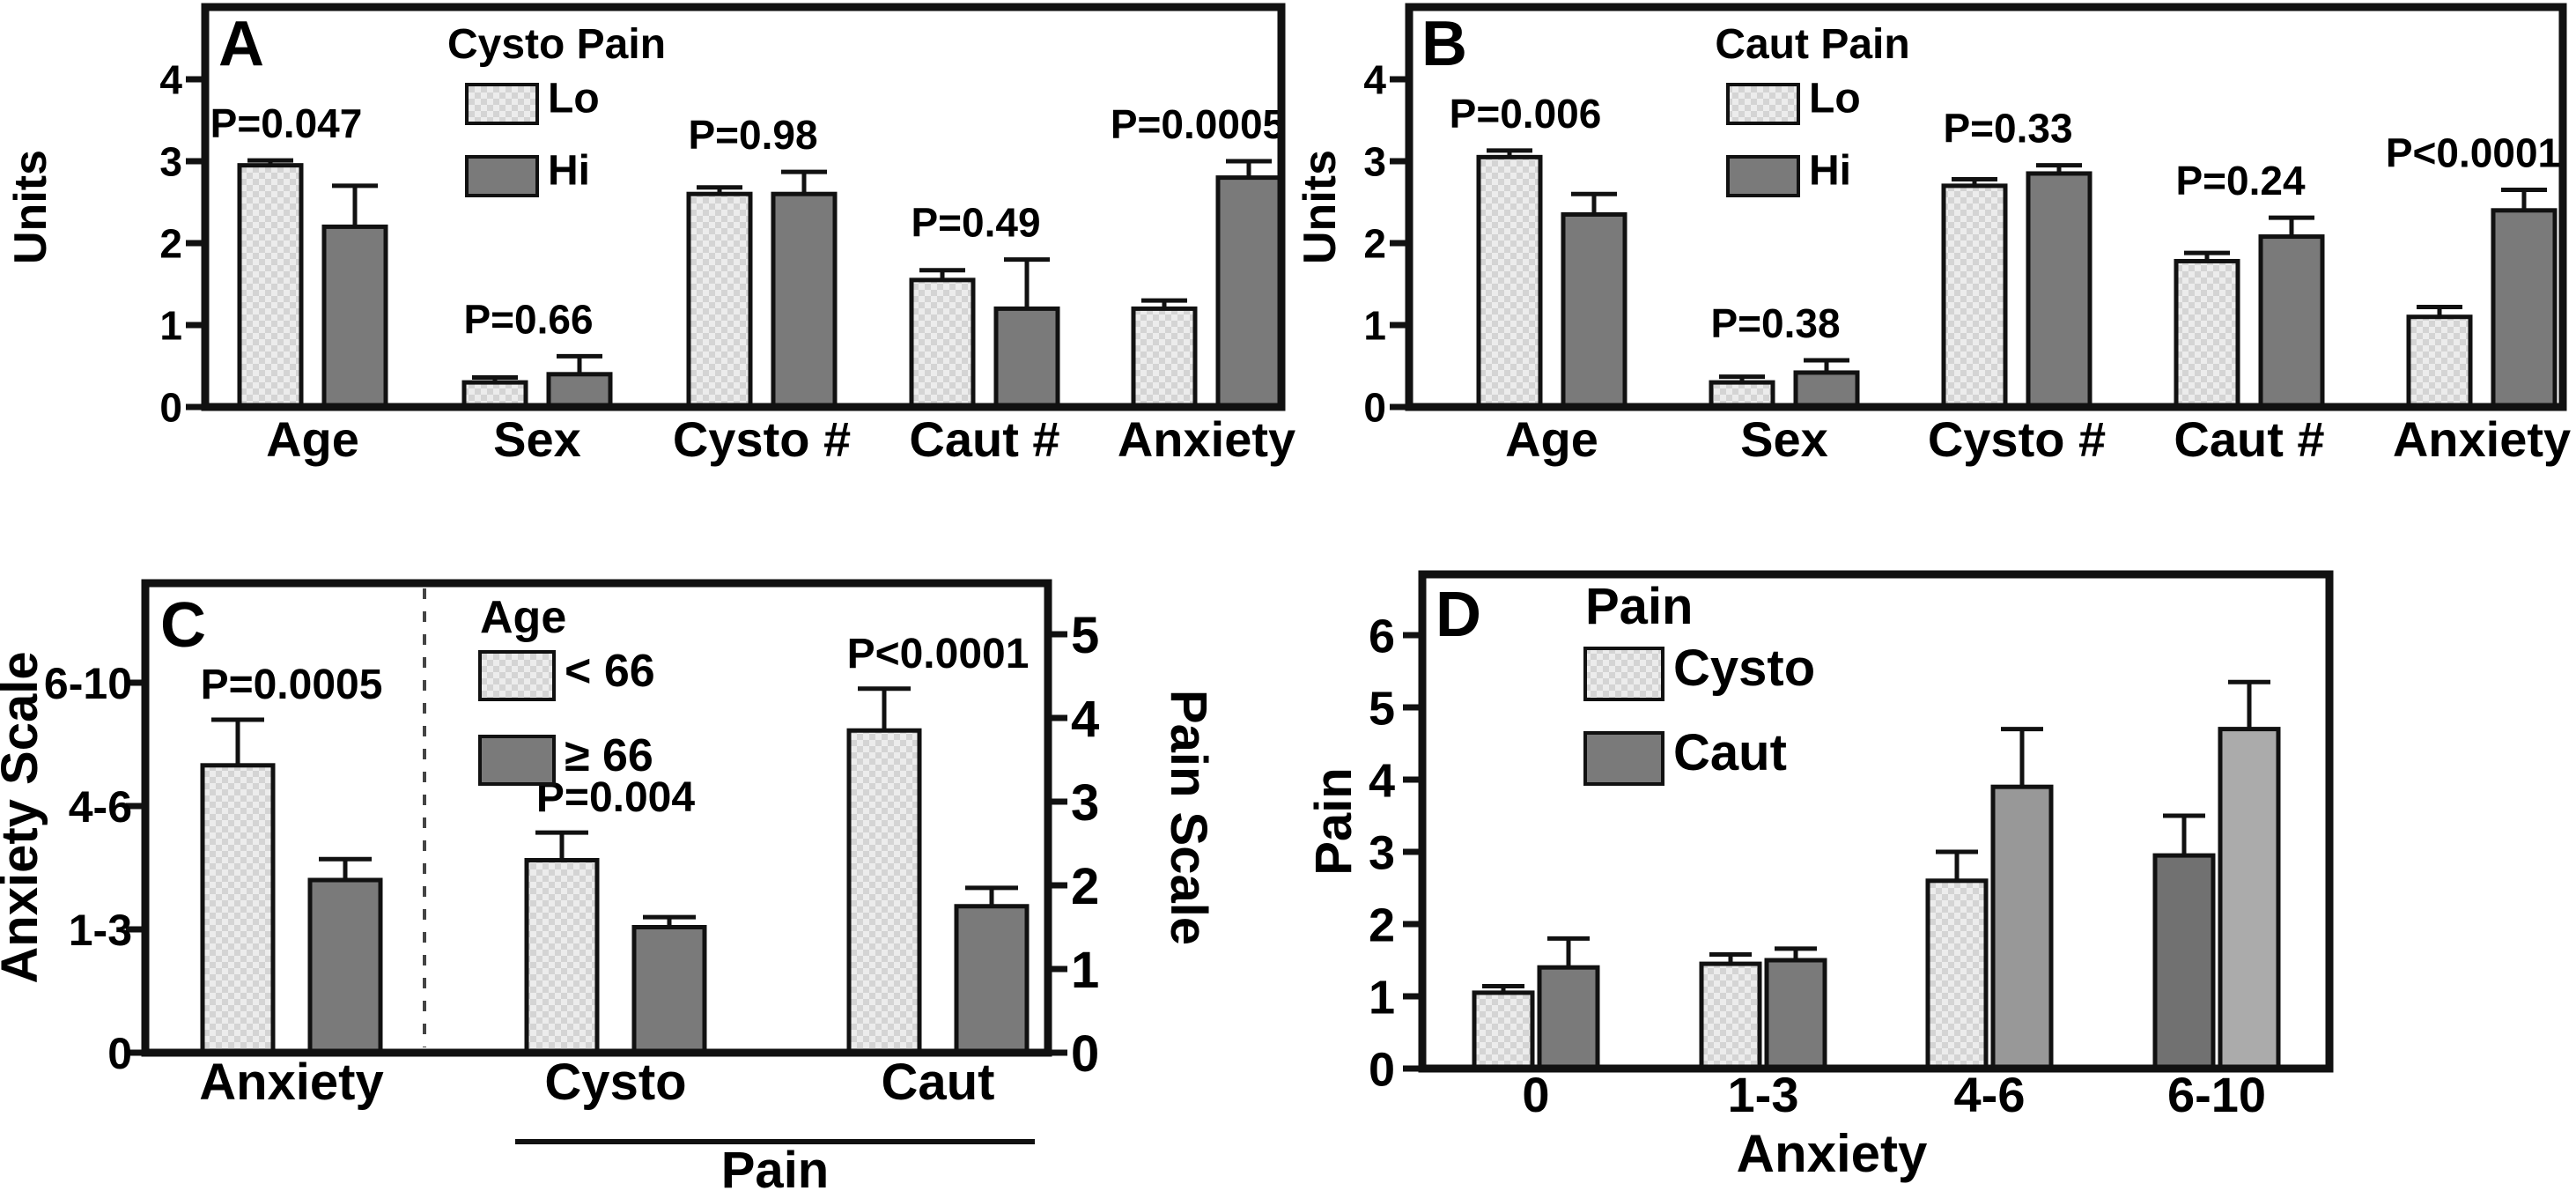 The image size is (2576, 1191). I want to click on panel-b-bar-Caut #-Lo, so click(2207, 334).